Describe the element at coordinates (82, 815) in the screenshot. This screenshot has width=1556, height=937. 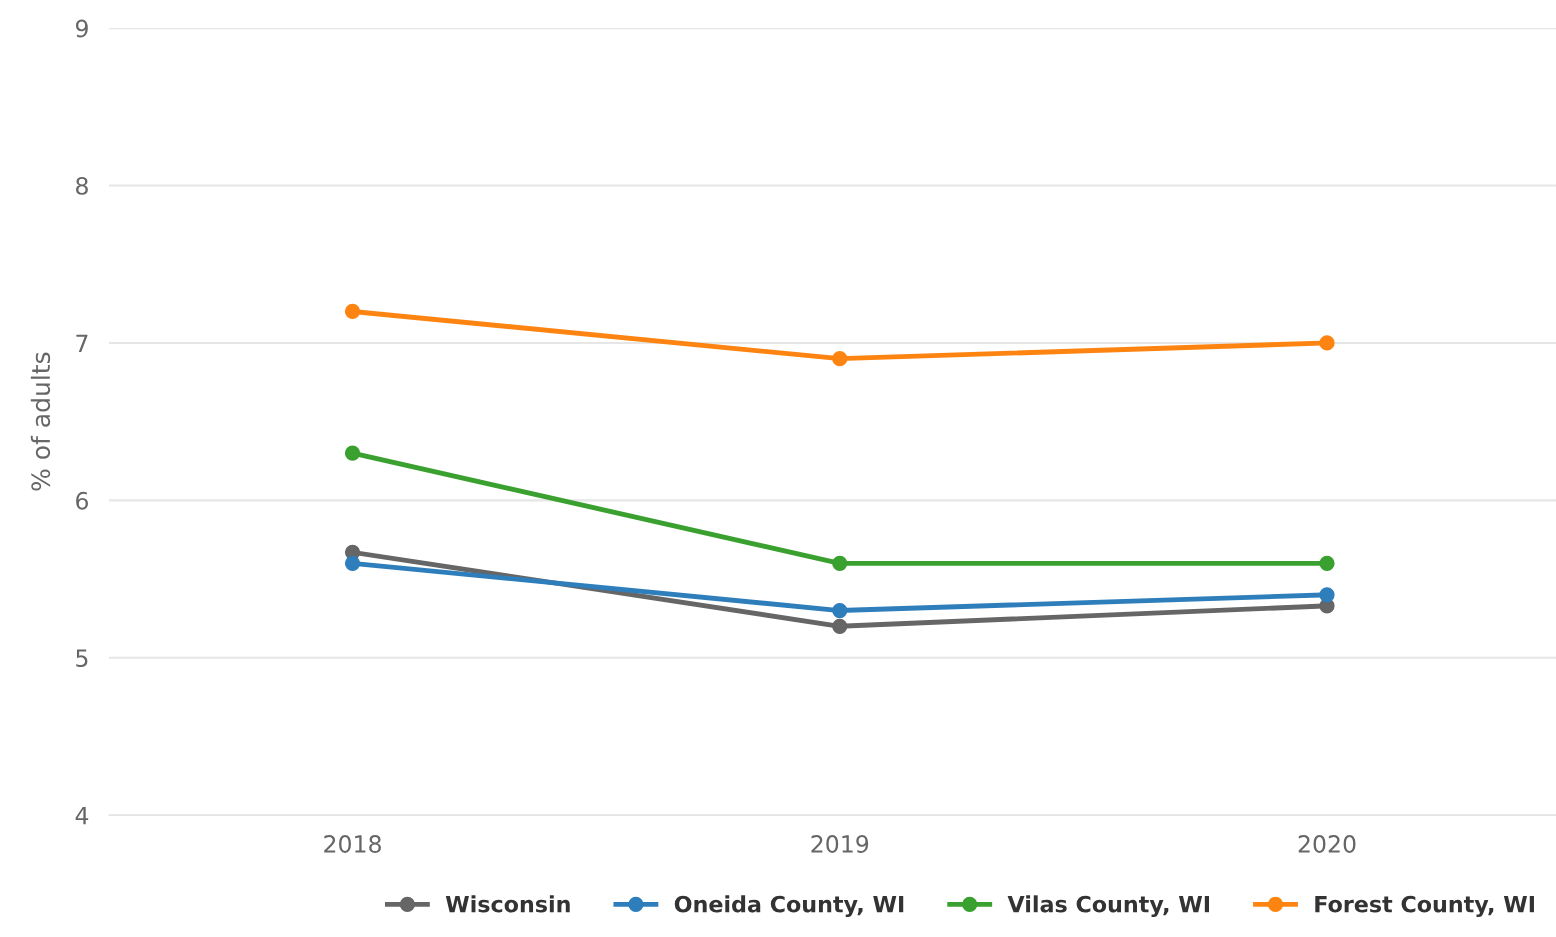
I see `y-tick-label: 4` at that location.